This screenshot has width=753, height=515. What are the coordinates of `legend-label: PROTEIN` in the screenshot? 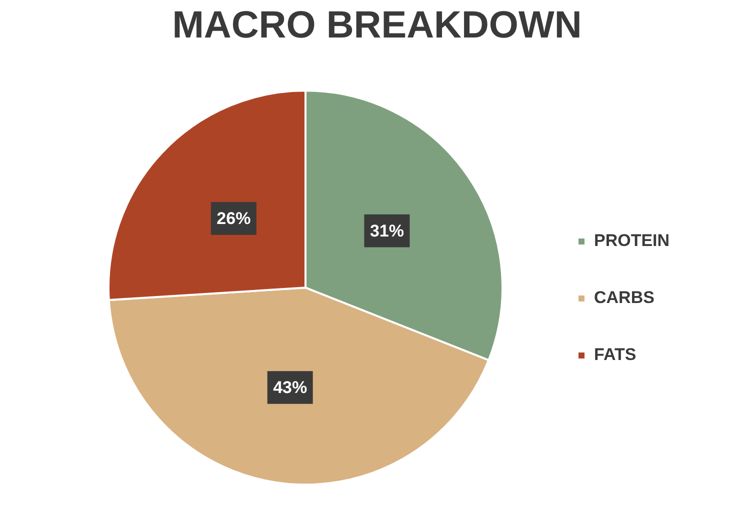 It's located at (632, 241).